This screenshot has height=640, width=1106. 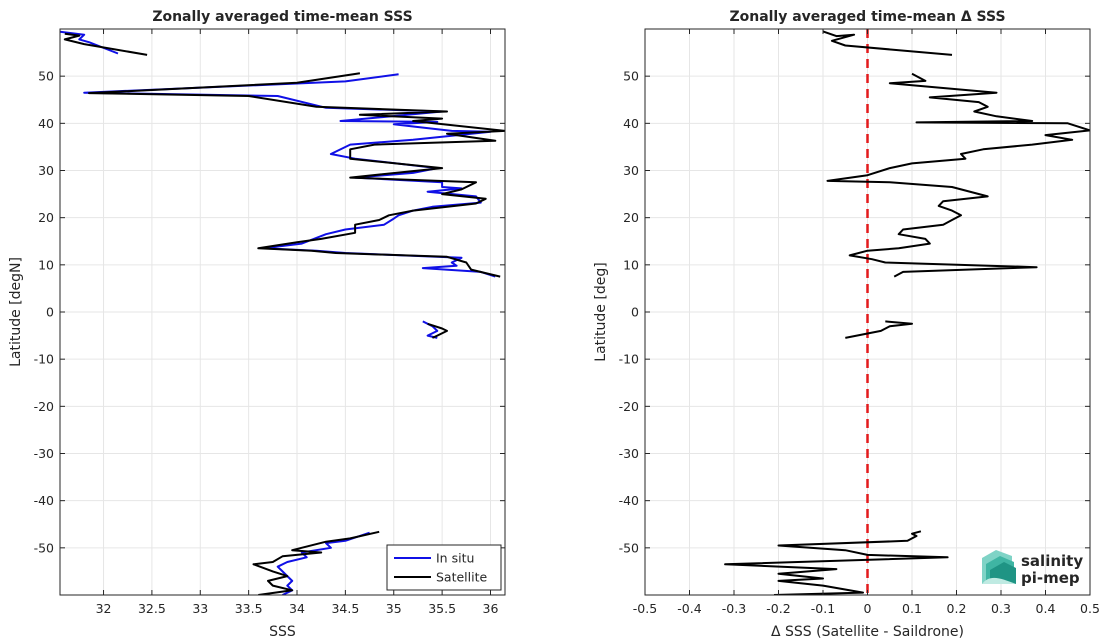 I want to click on x-tick-label-4: 34, so click(x=297, y=608).